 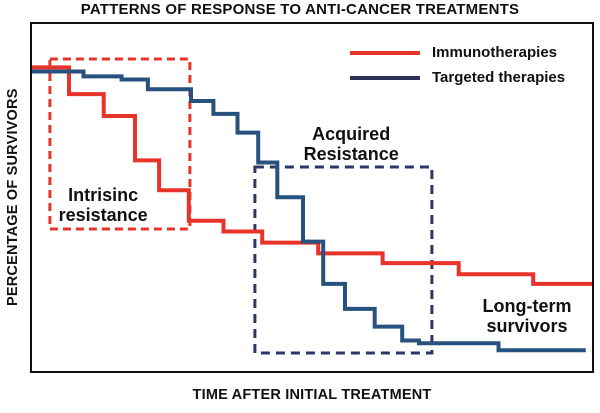 I want to click on acquired-resistance-label: Acquired Resistance, so click(x=351, y=144).